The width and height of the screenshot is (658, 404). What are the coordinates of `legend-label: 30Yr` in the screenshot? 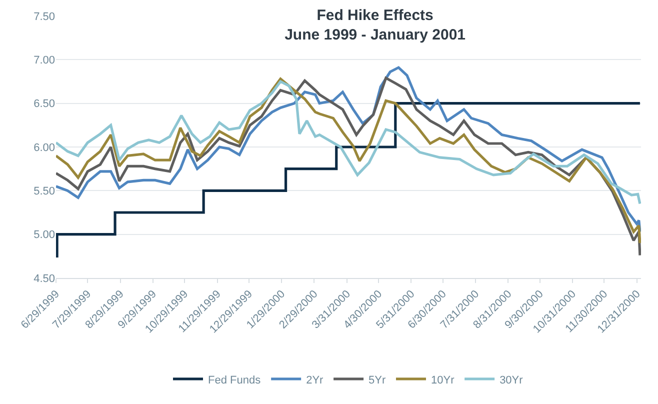 It's located at (512, 380).